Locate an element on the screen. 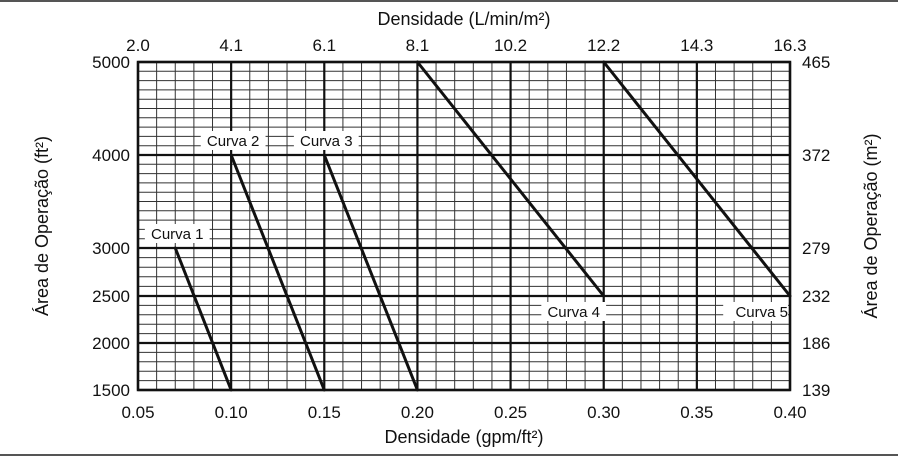 The width and height of the screenshot is (900, 461). x2-tick-label: 2.0 is located at coordinates (138, 45).